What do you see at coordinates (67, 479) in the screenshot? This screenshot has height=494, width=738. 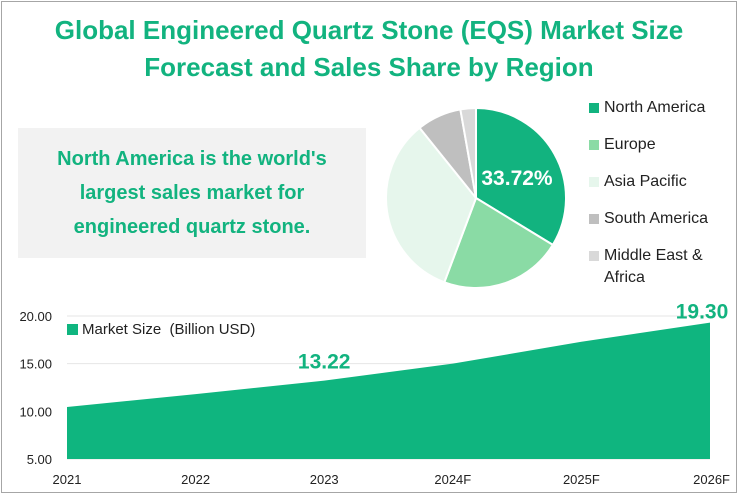 I see `x-tick-label: 2021` at bounding box center [67, 479].